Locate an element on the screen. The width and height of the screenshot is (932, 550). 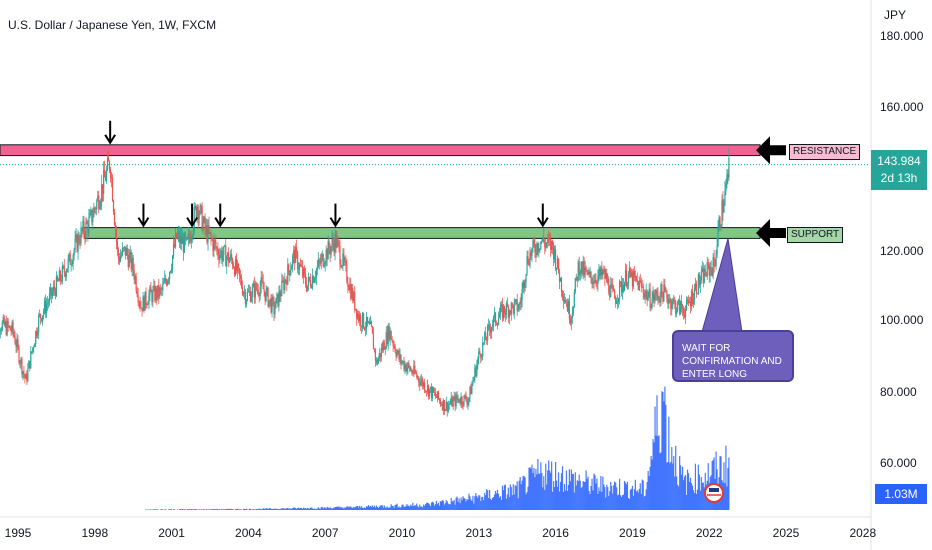
y-axis: 60.000 80.000 100.000 120.000 160.000 180.000 is located at coordinates (897, 275).